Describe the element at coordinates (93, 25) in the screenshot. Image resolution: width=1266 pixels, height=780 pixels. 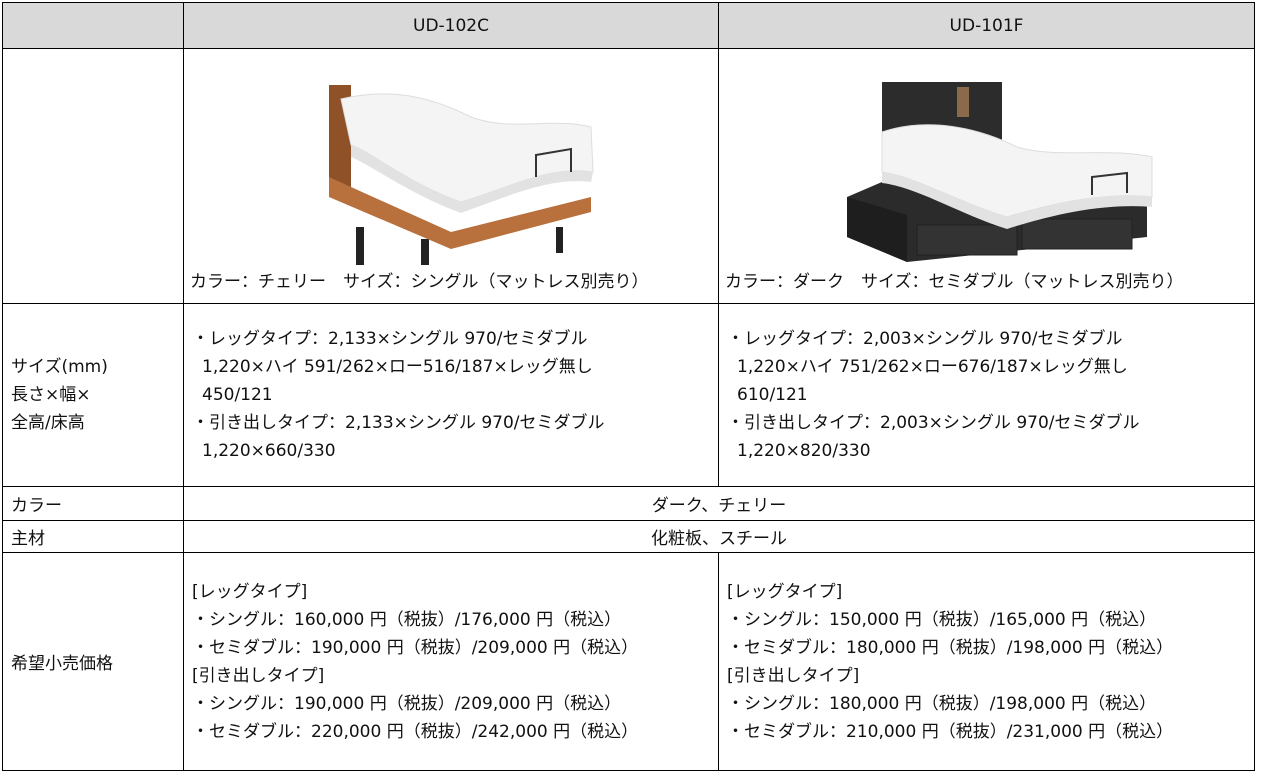
I see `corner-cell` at that location.